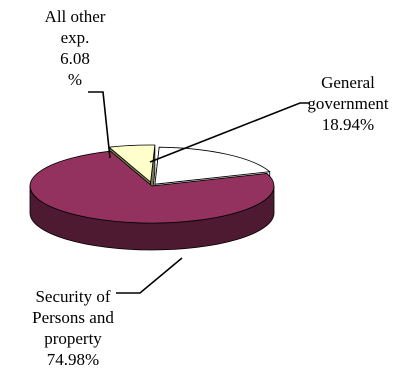 The image size is (417, 379). Describe the element at coordinates (75, 16) in the screenshot. I see `label-line: All other` at that location.